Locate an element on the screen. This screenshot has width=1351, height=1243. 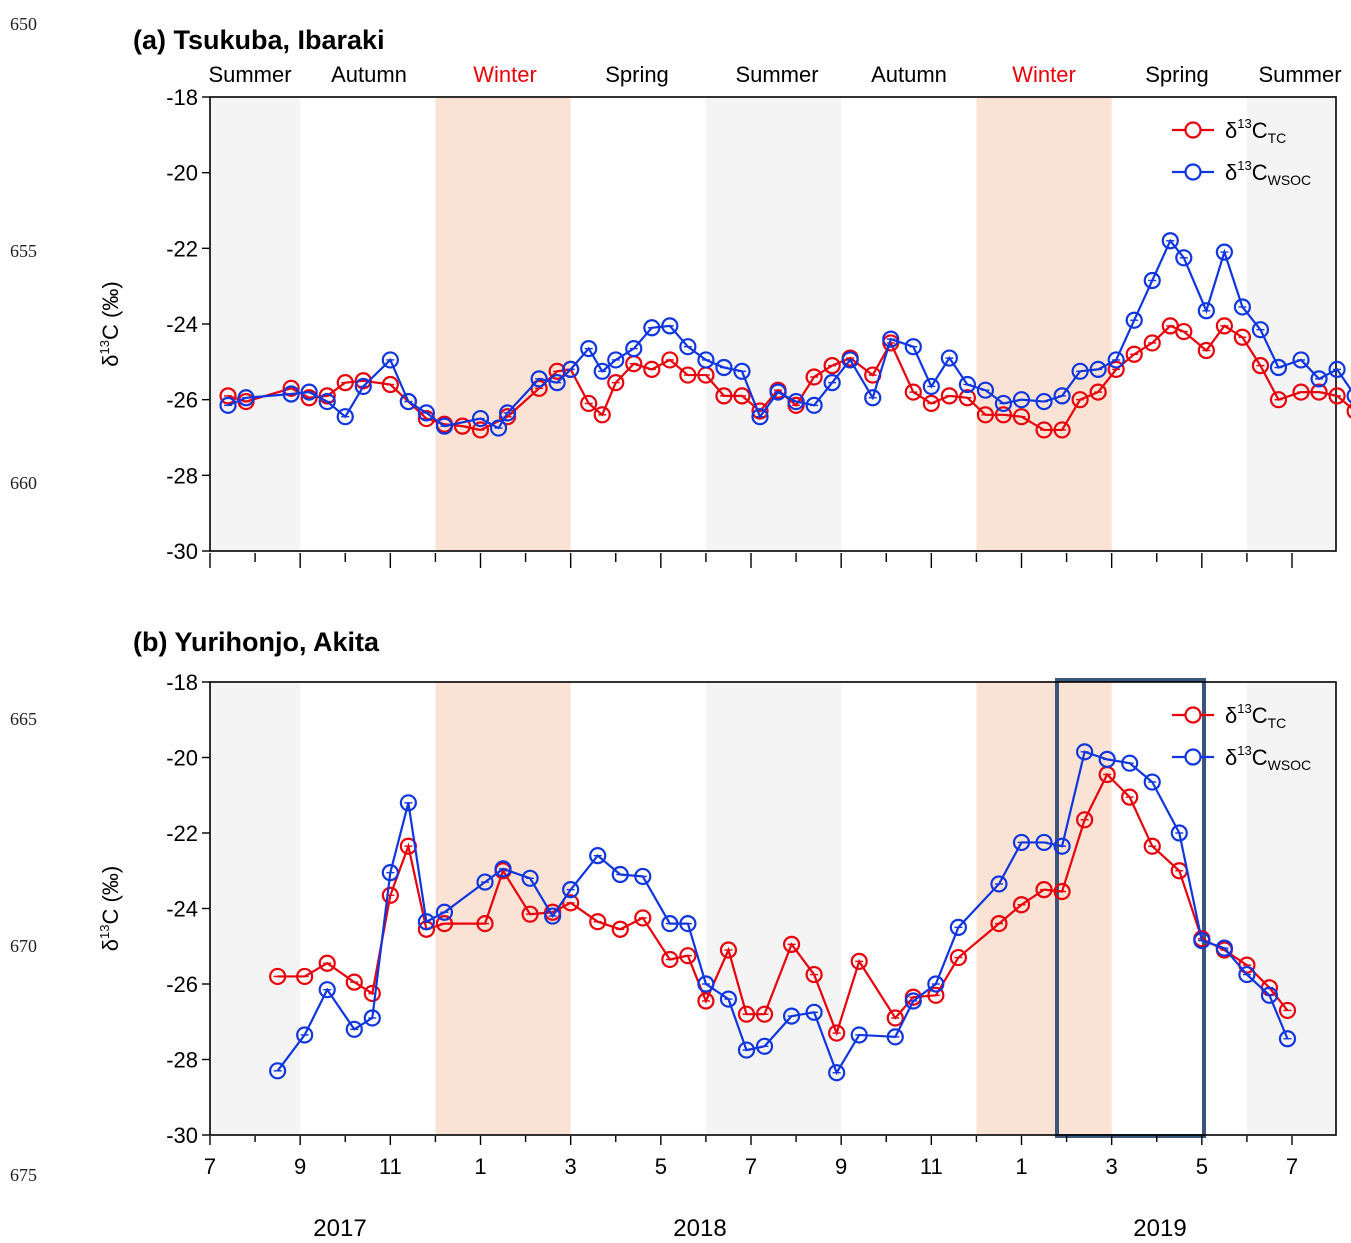
y-tick-label: -30 is located at coordinates (182, 551).